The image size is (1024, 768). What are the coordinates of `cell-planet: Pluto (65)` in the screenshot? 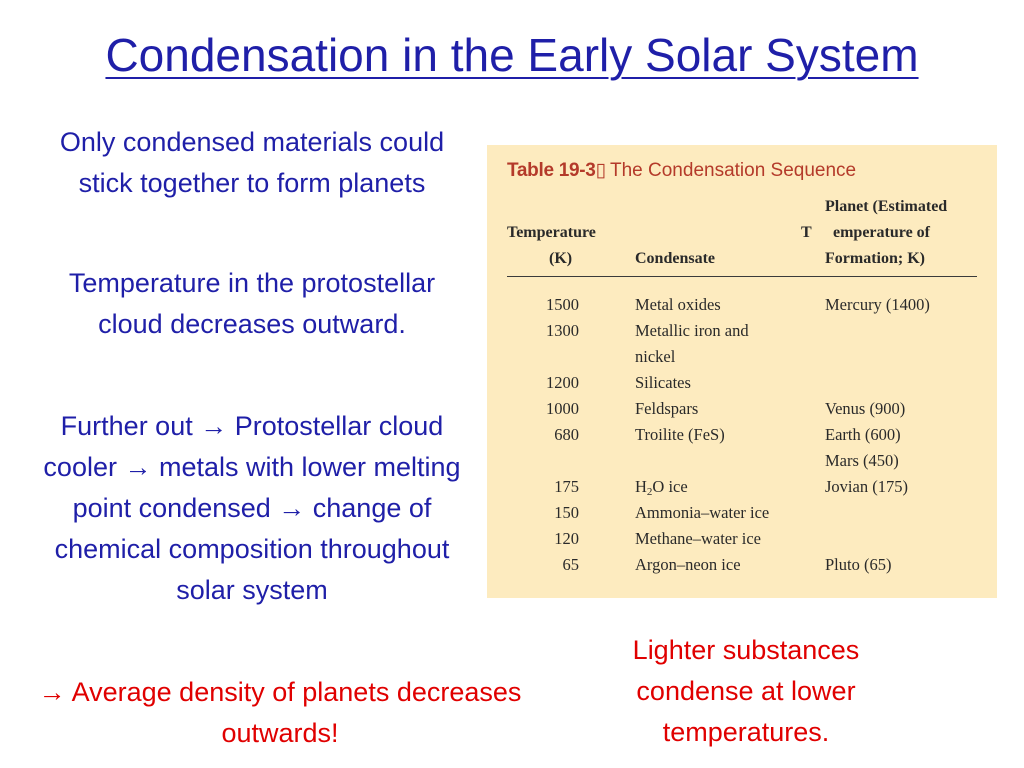 It's located at (858, 564).